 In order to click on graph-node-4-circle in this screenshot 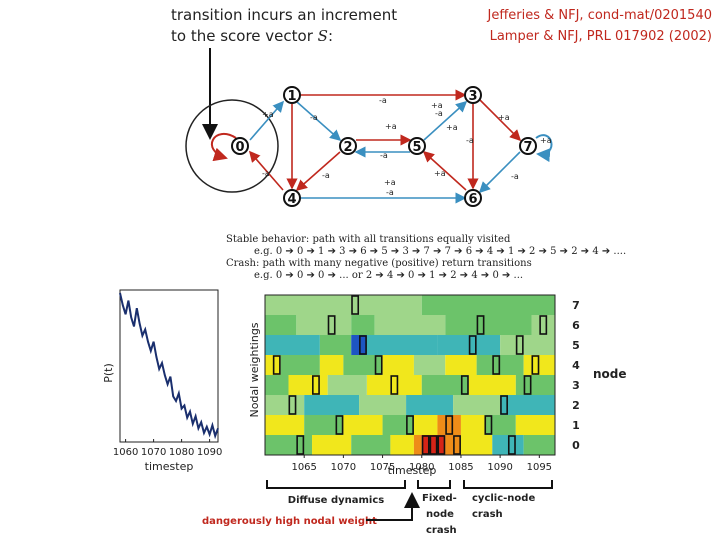, I will do `click(292, 198)`.